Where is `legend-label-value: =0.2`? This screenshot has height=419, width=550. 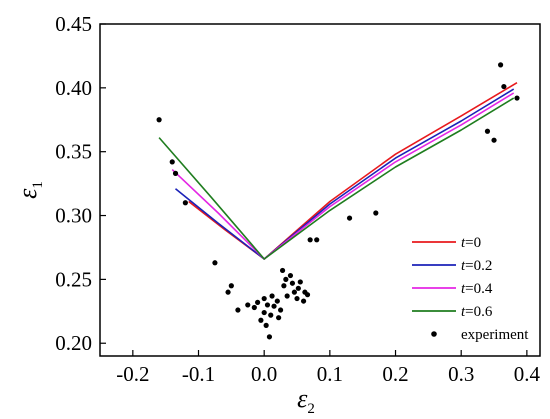
legend-label-value: =0.2 is located at coordinates (478, 266).